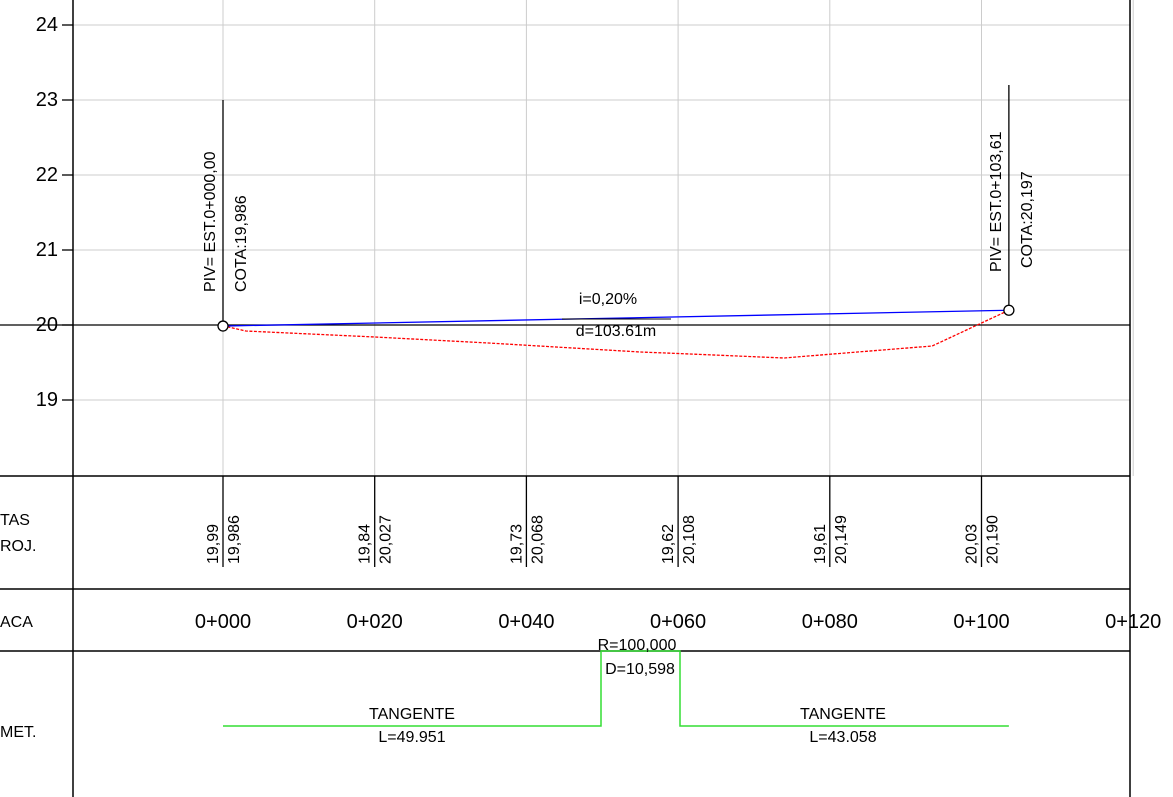 This screenshot has height=797, width=1173. I want to click on tangent1-length-label: L=49.951, so click(411, 737).